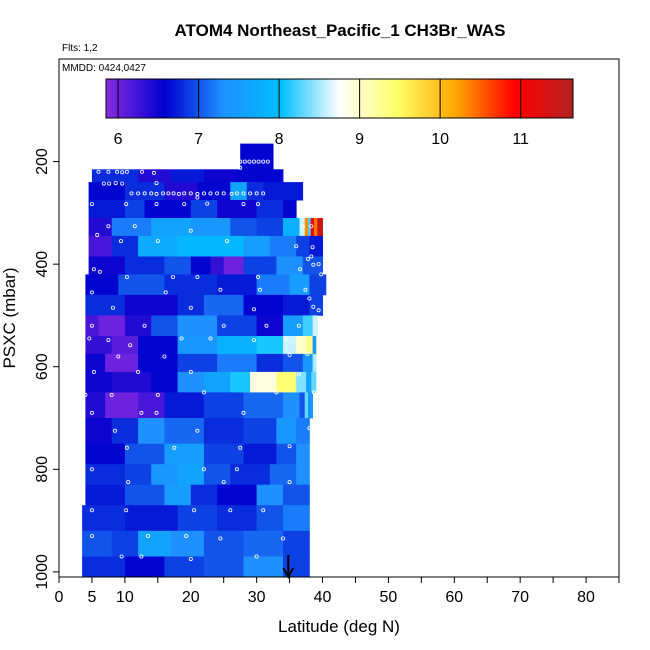 This screenshot has height=650, width=650. Describe the element at coordinates (440, 139) in the screenshot. I see `colorbar-tick-label: 10` at that location.